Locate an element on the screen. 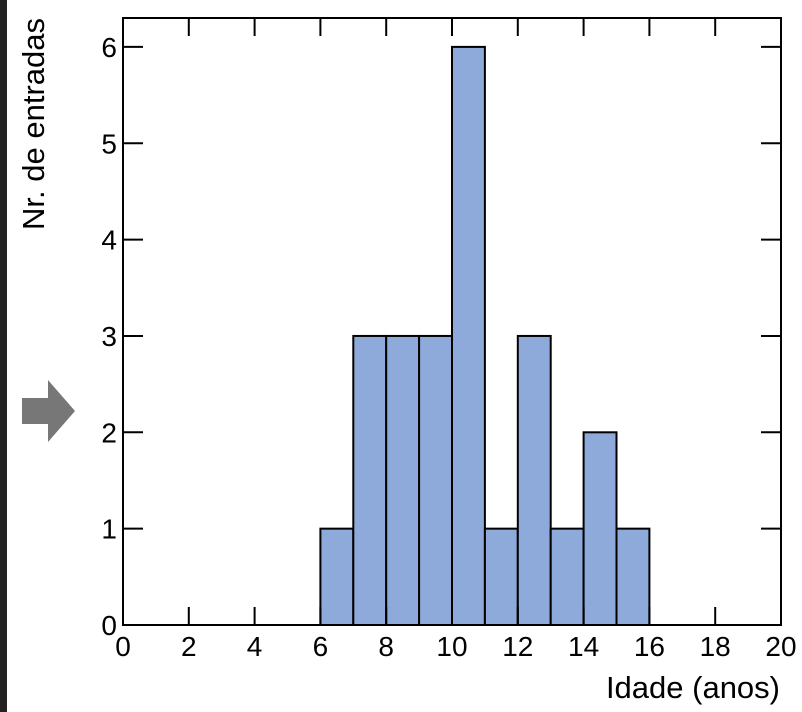  x-tick-label: 4 is located at coordinates (255, 646).